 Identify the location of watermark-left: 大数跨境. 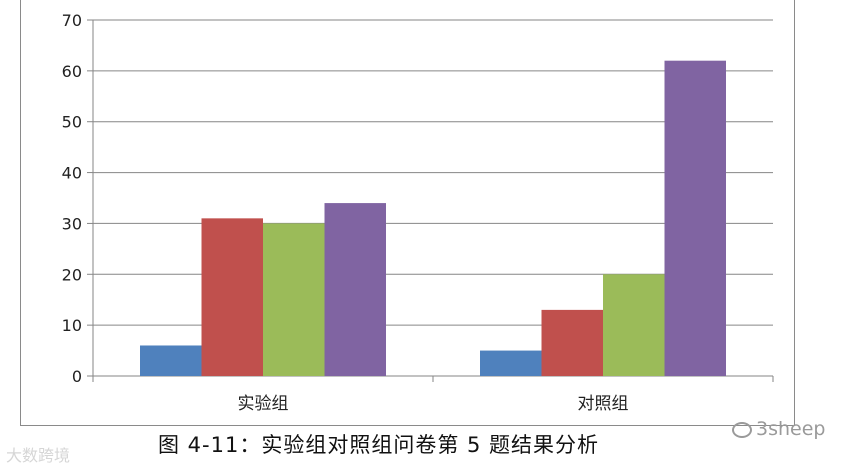
(38, 454).